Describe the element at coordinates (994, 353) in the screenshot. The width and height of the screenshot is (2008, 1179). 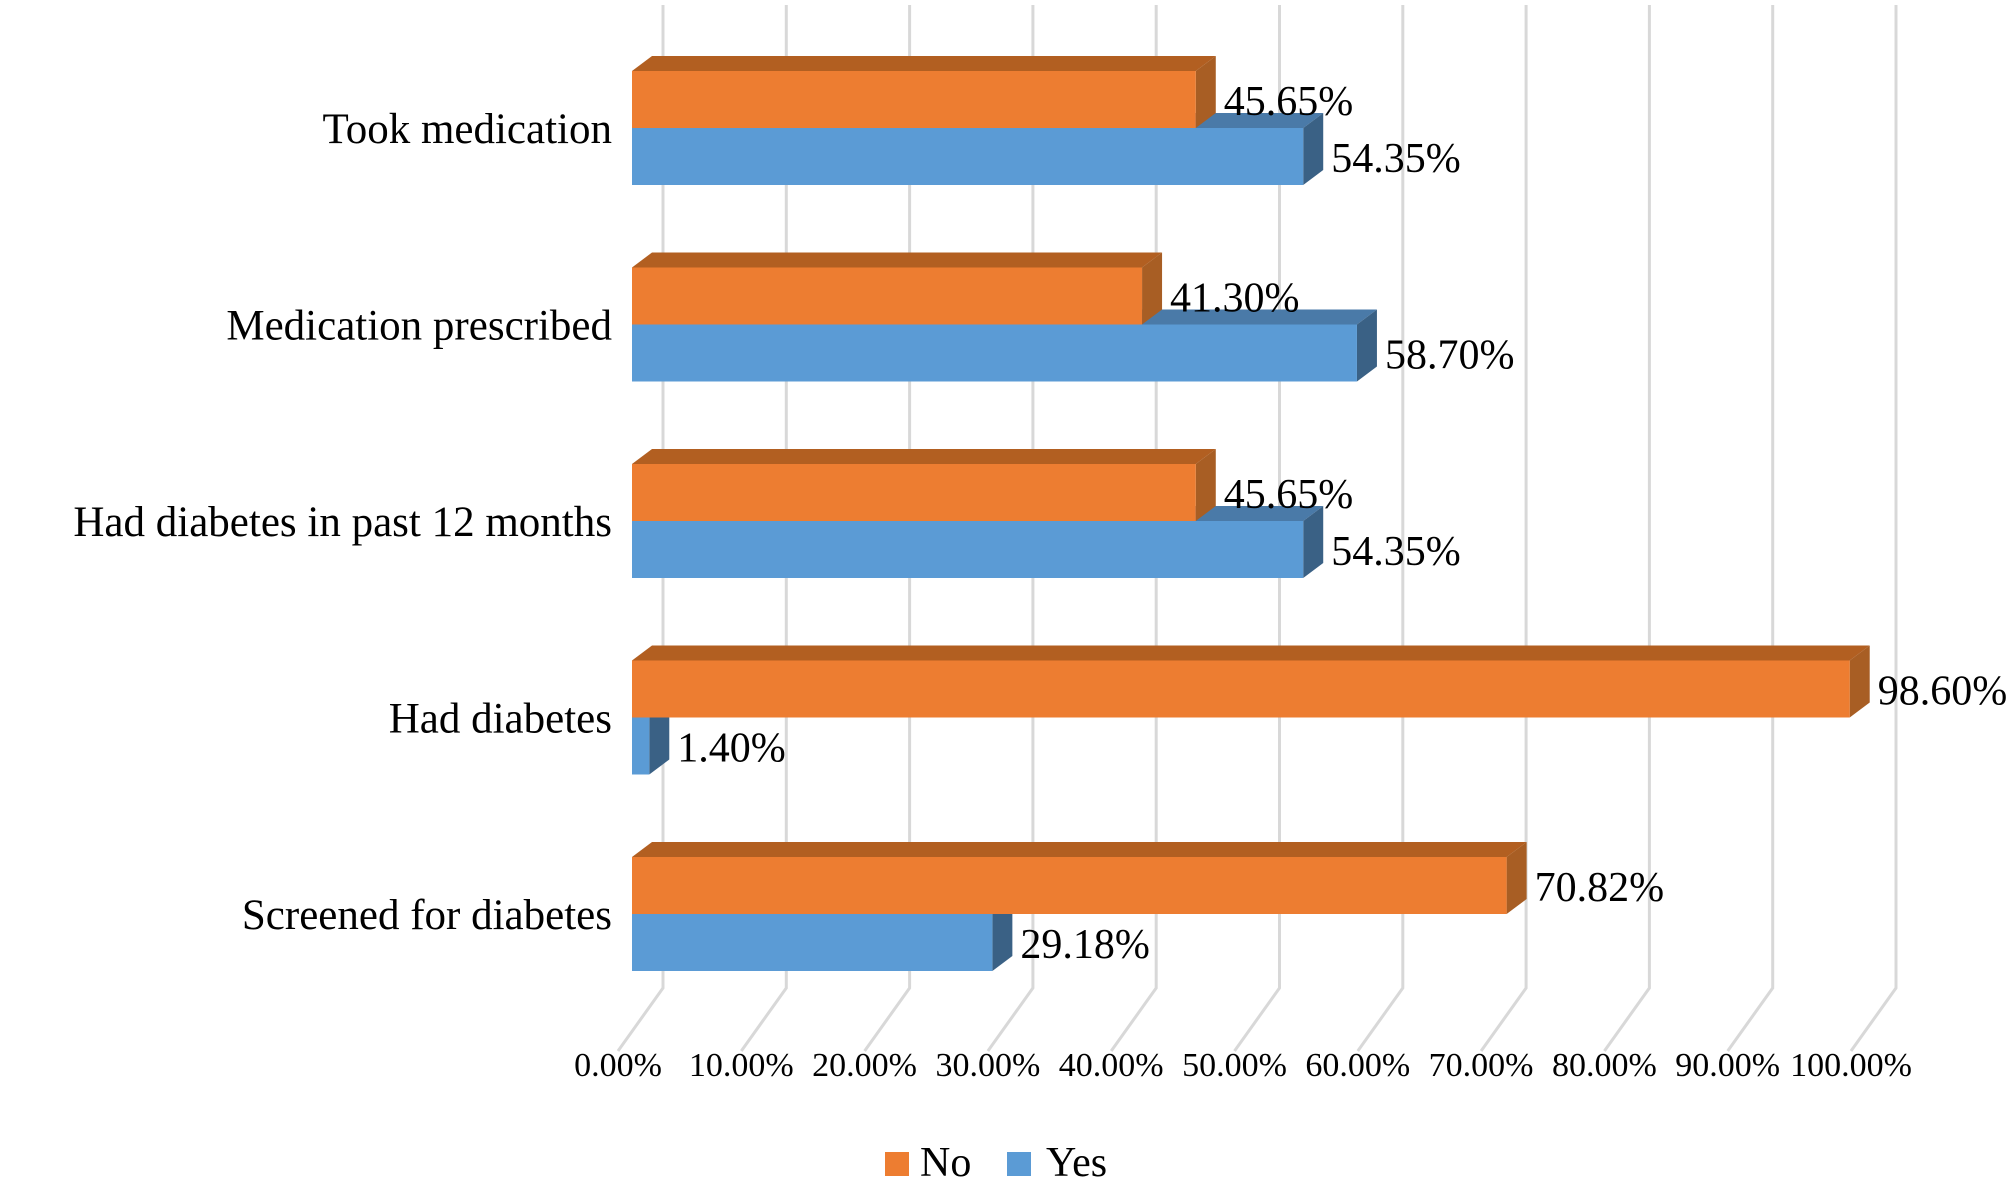
I see `bar-yes-medication-prescribed-face` at that location.